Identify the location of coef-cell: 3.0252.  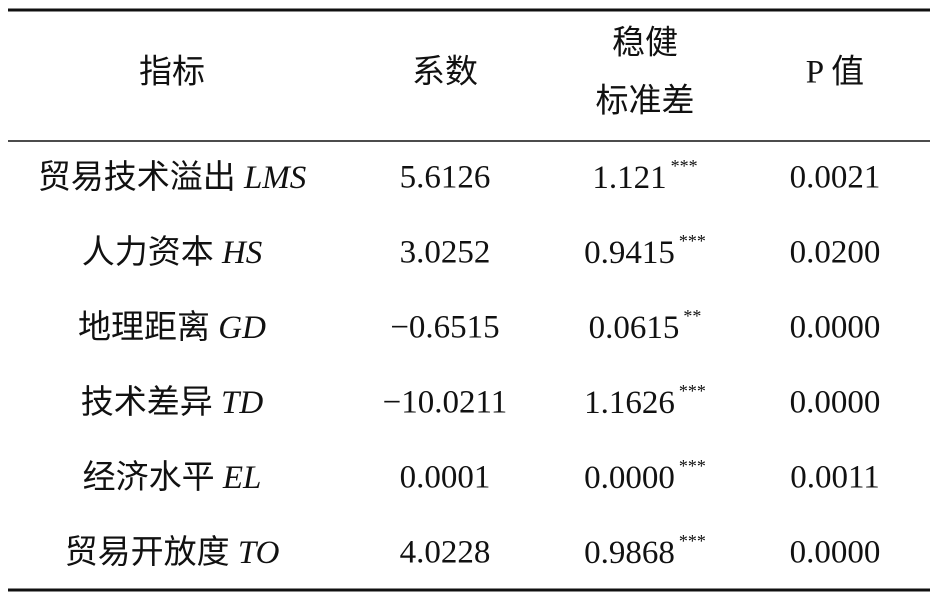
(445, 253).